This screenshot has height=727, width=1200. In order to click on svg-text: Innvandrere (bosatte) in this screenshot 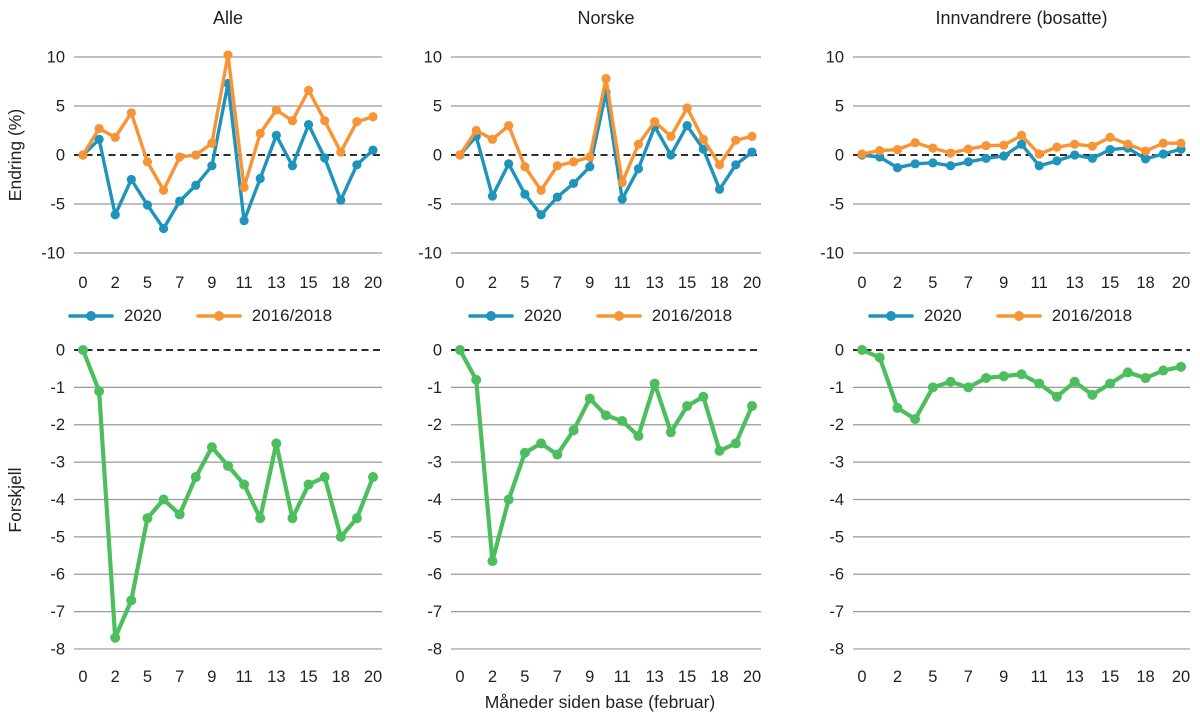, I will do `click(1021, 18)`.